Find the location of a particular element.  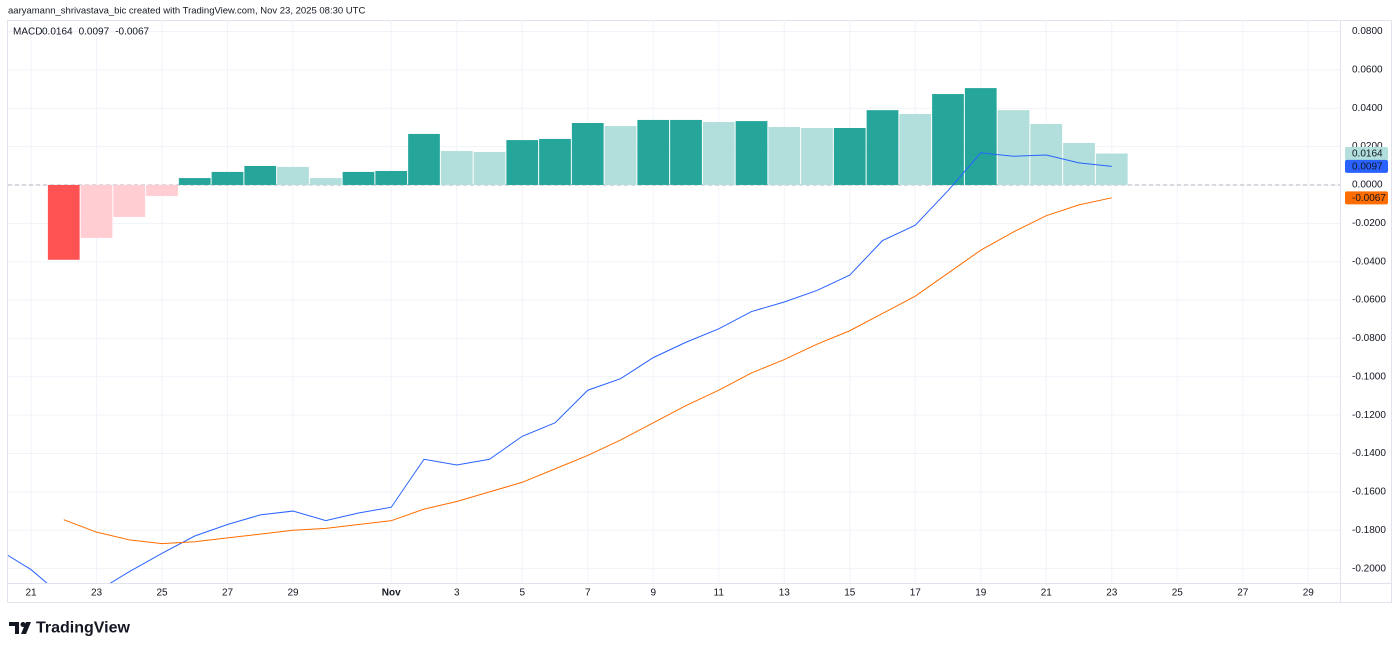

x-tick-label: Nov is located at coordinates (391, 593).